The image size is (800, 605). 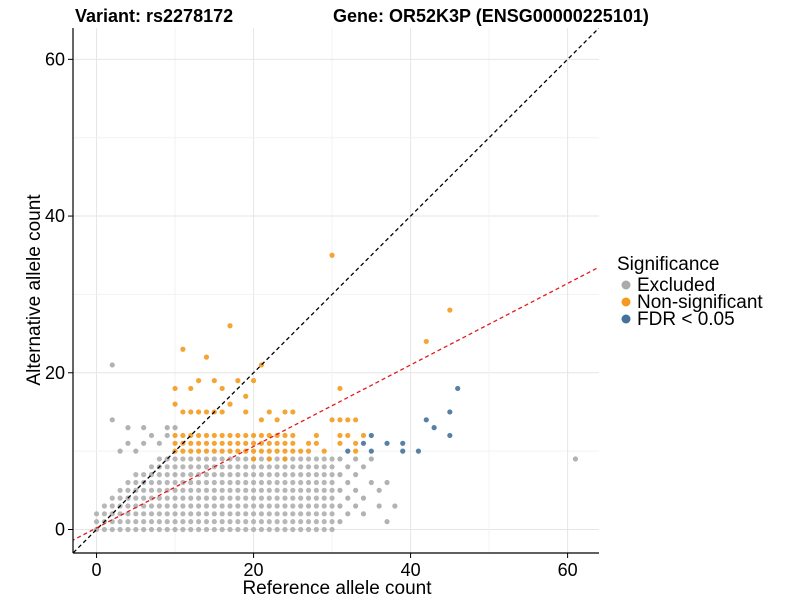 What do you see at coordinates (254, 570) in the screenshot?
I see `x-tick-label: 20` at bounding box center [254, 570].